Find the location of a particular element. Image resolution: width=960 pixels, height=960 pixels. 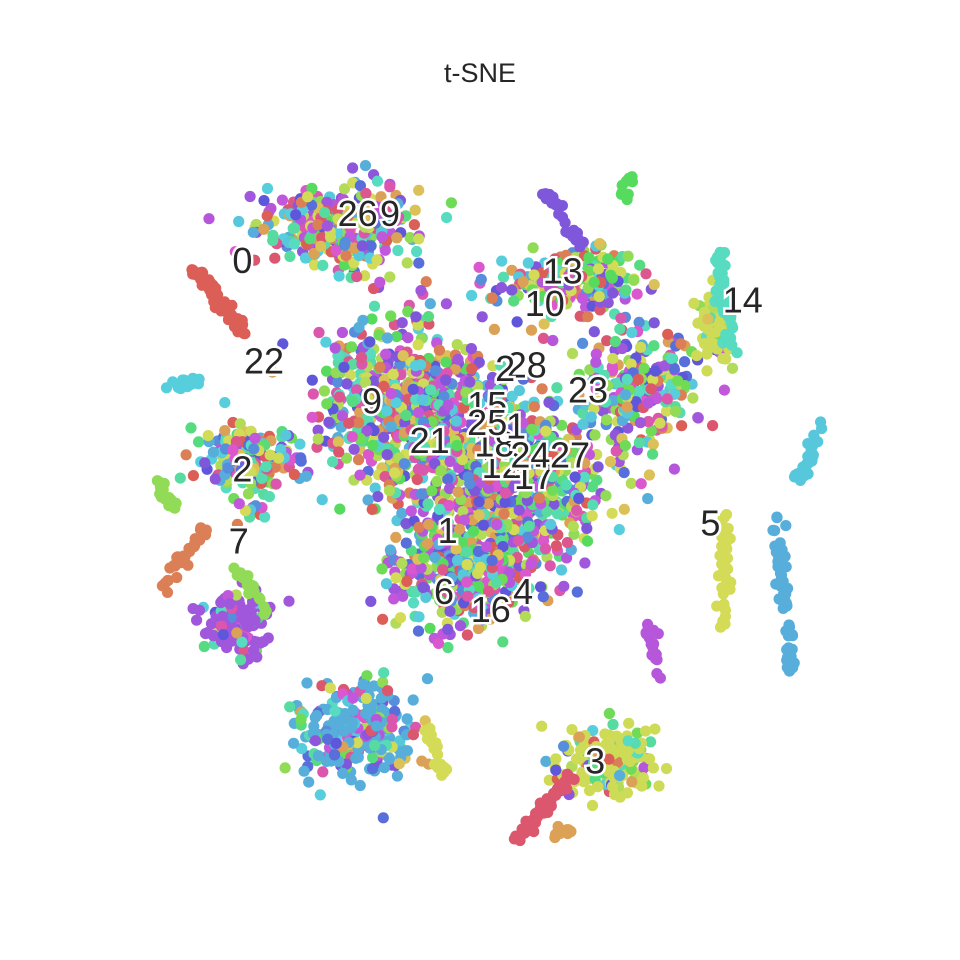

cluster-label: 1 is located at coordinates (448, 530).